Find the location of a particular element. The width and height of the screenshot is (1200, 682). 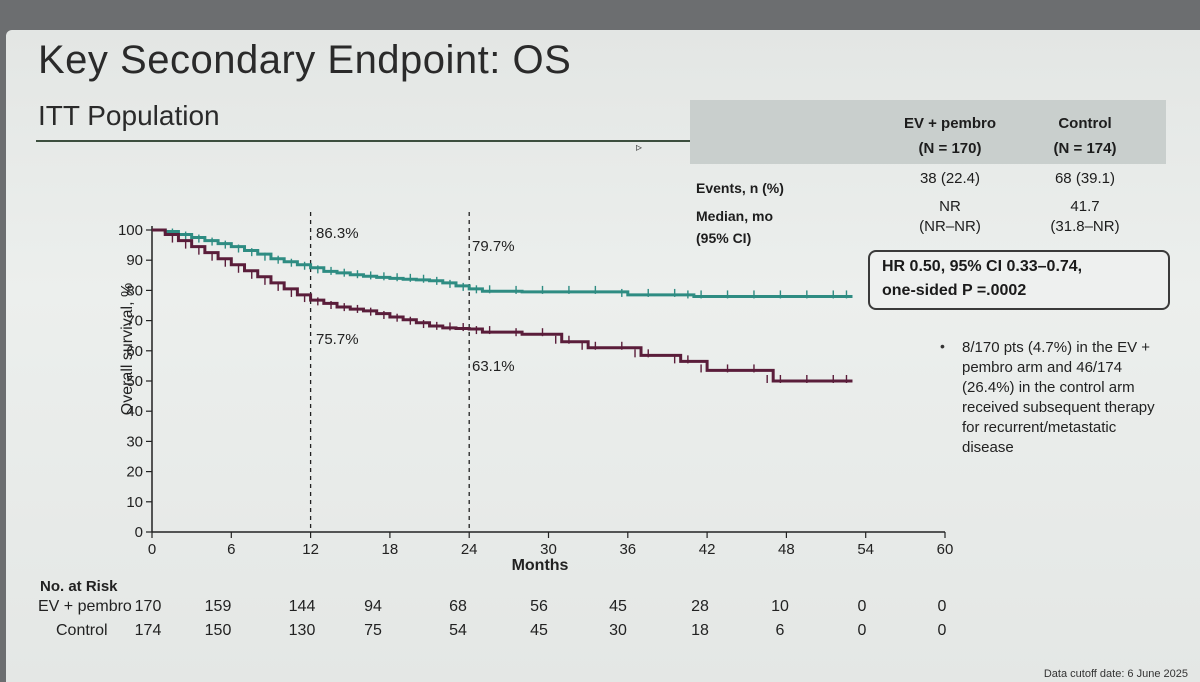

median-control: 41.7 is located at coordinates (1085, 206).